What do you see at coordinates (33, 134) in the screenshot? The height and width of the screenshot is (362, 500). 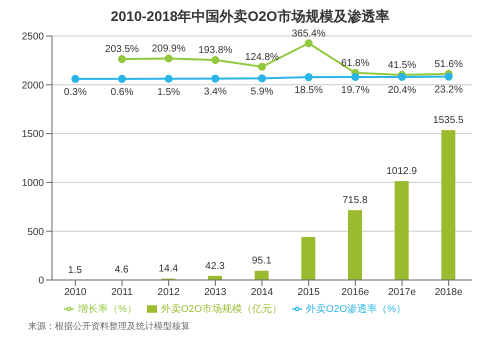 I see `y-tick-label: 1500` at bounding box center [33, 134].